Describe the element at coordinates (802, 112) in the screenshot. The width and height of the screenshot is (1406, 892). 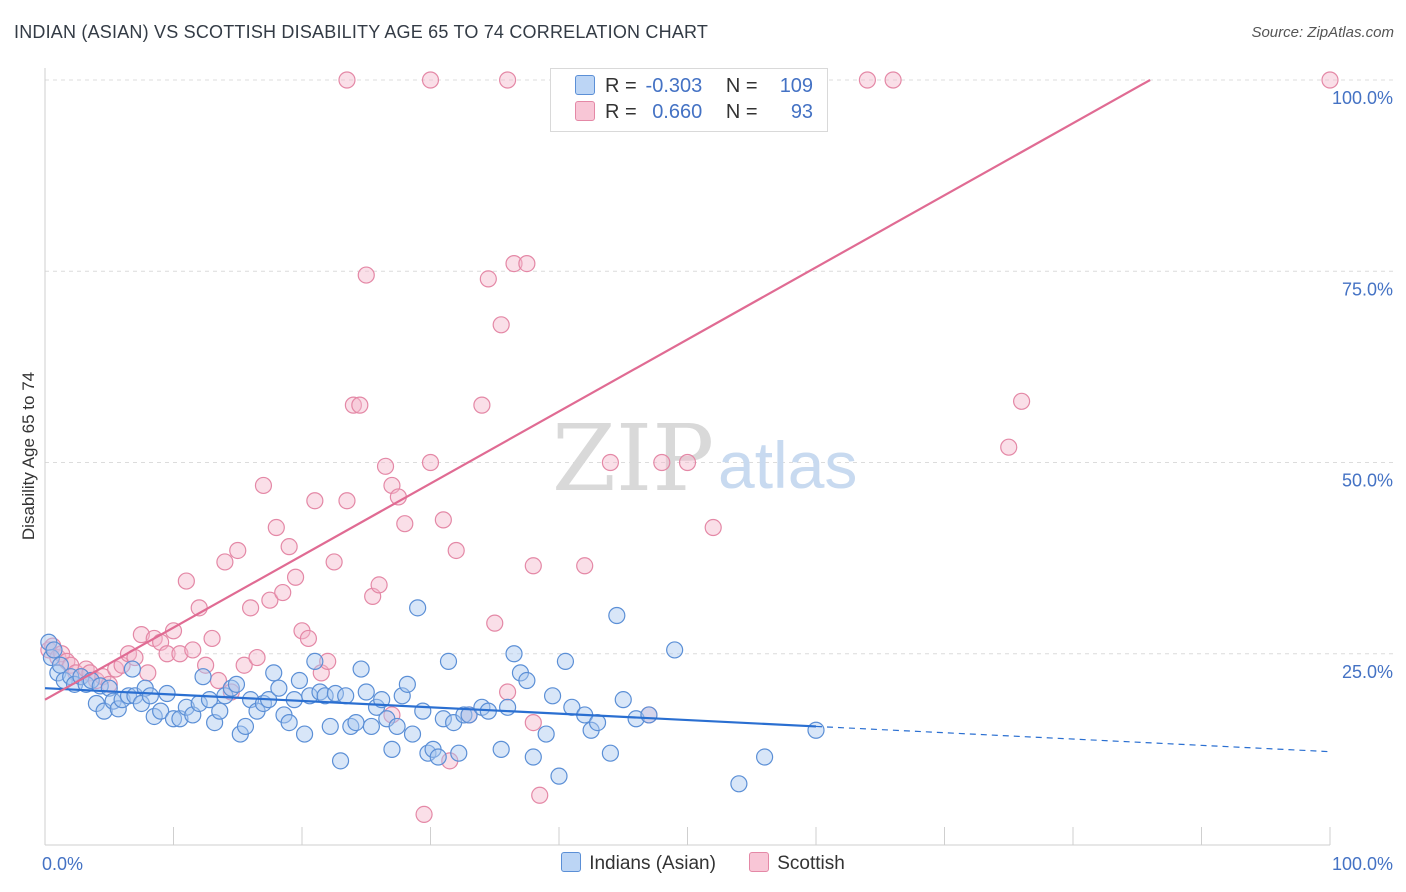
I see `legend-n-value: 93` at that location.